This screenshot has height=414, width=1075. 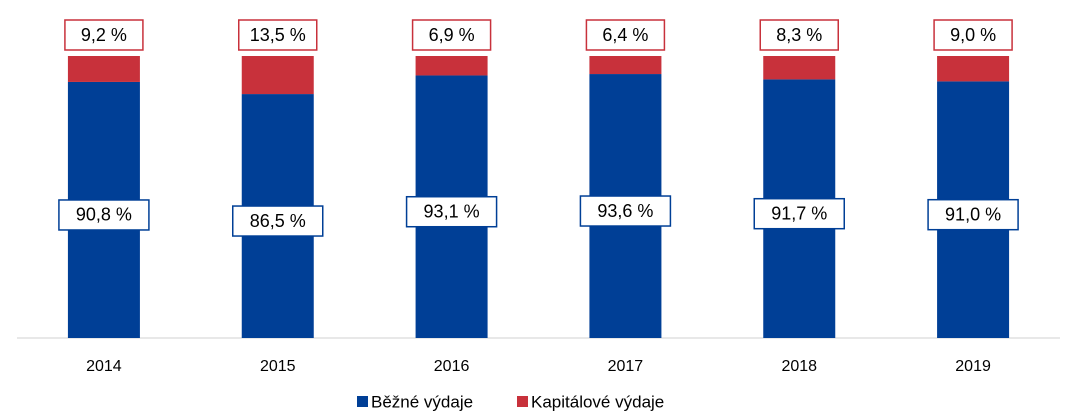 What do you see at coordinates (973, 366) in the screenshot?
I see `x-tick-label: 2019` at bounding box center [973, 366].